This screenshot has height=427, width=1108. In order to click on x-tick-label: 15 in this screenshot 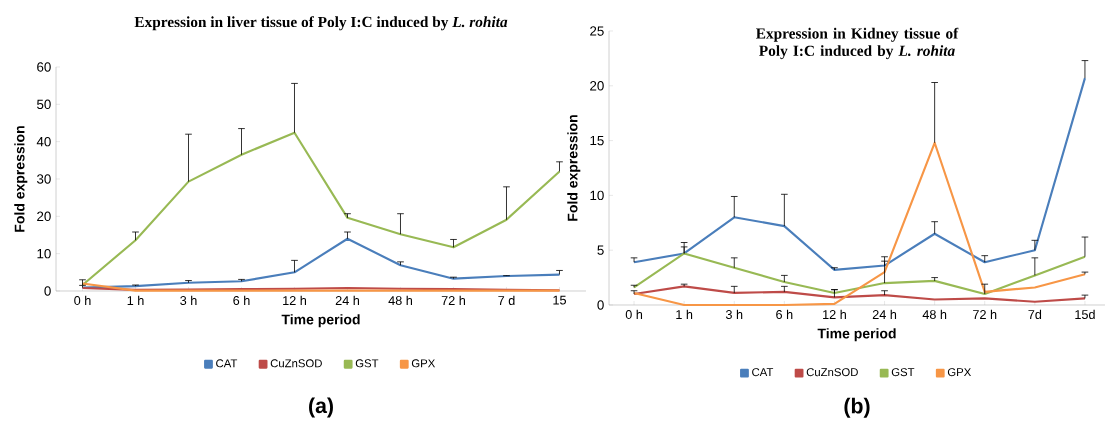, I will do `click(560, 300)`.